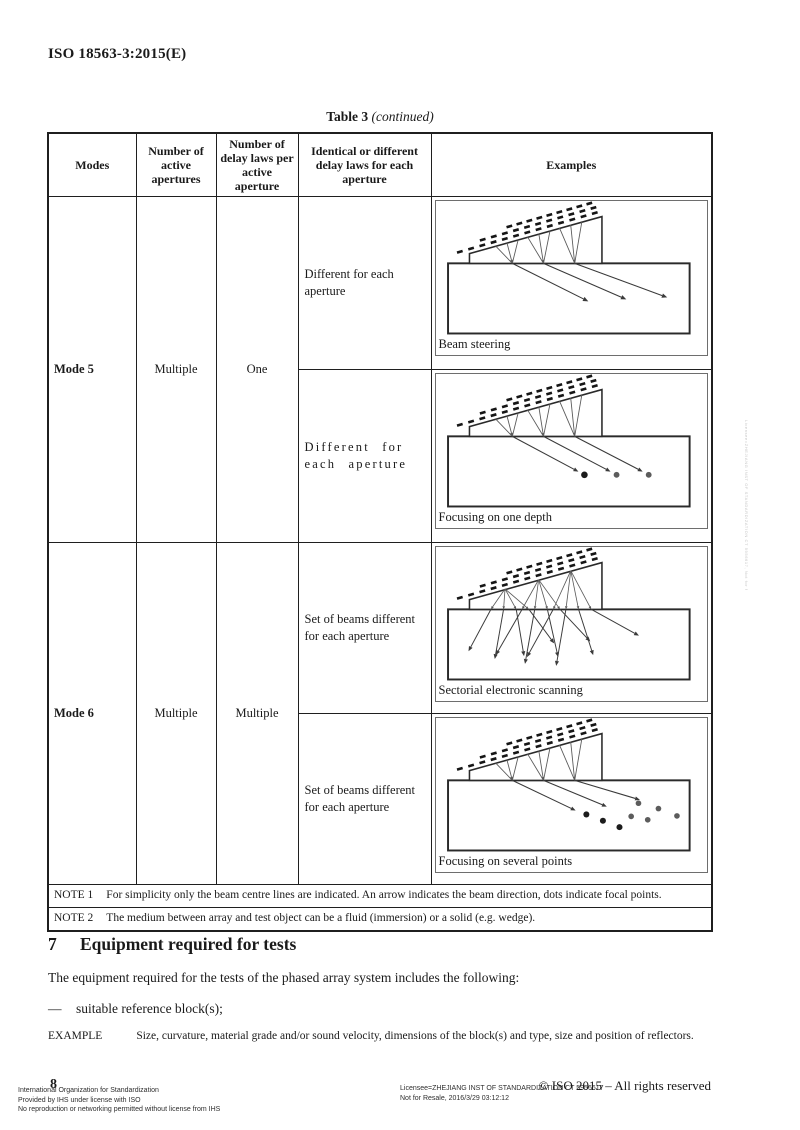  Describe the element at coordinates (510, 690) in the screenshot. I see `example-caption: Sectorial electronic scanning` at that location.